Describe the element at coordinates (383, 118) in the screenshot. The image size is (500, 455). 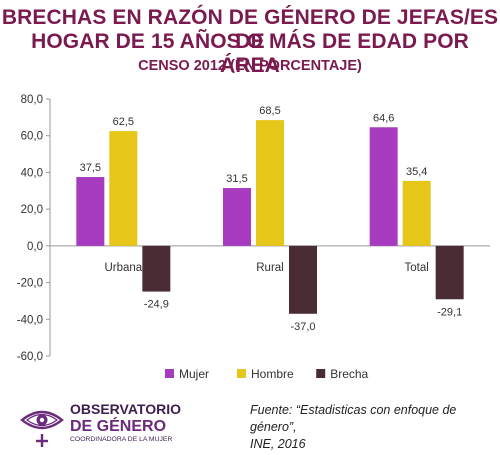
I see `data-label-mujer-total: 64,6` at that location.